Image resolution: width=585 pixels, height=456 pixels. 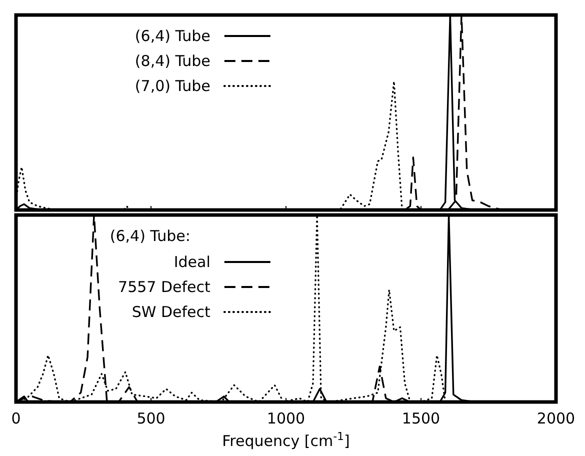 What do you see at coordinates (171, 312) in the screenshot?
I see `legend-label: SW Defect` at bounding box center [171, 312].